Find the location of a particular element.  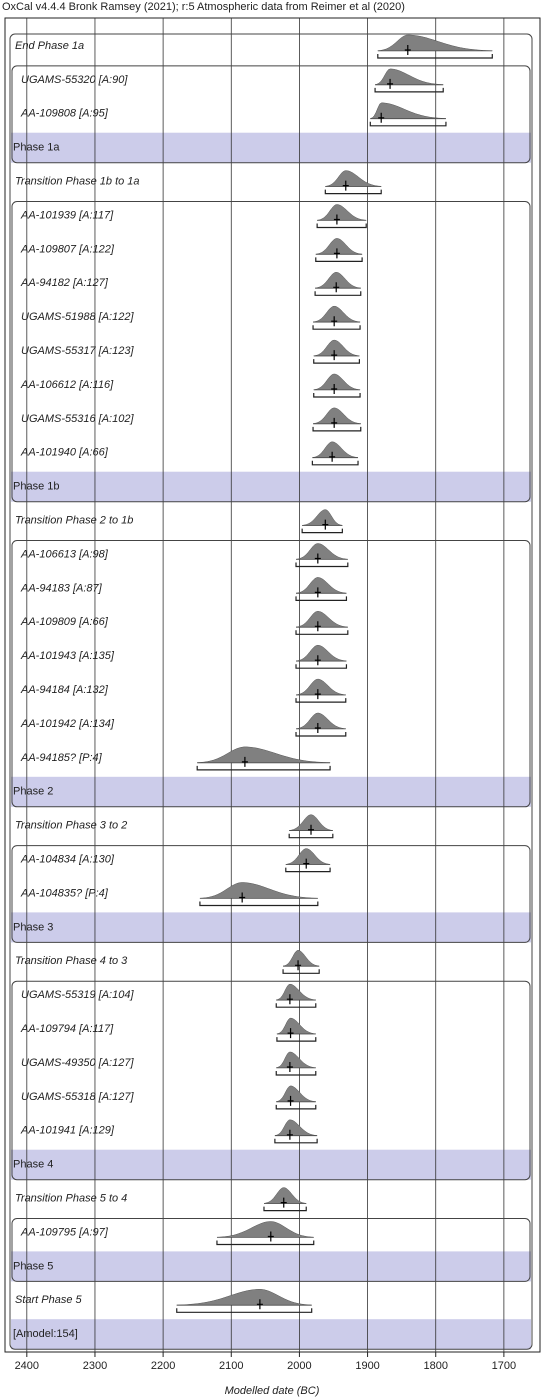

date-label: AA-109807 [A:122] is located at coordinates (67, 249).